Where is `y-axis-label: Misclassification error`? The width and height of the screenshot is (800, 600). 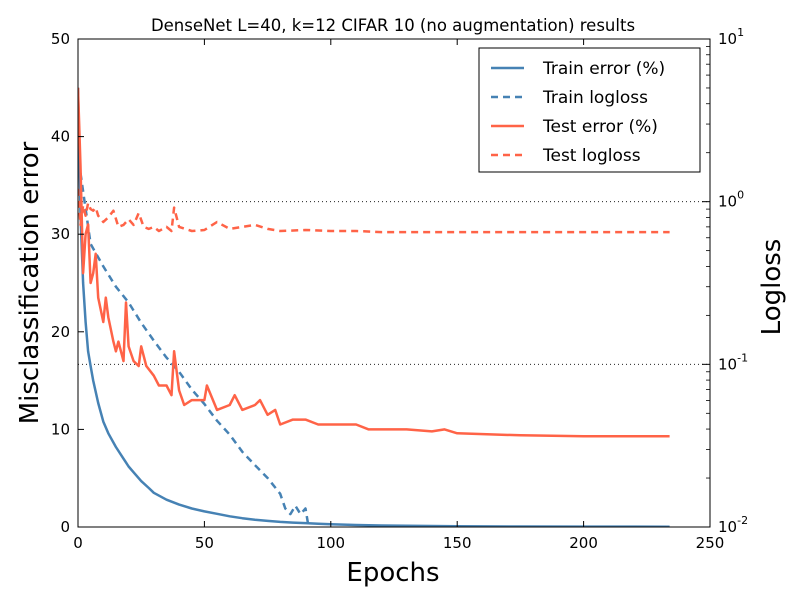 y-axis-label: Misclassification error is located at coordinates (30, 282).